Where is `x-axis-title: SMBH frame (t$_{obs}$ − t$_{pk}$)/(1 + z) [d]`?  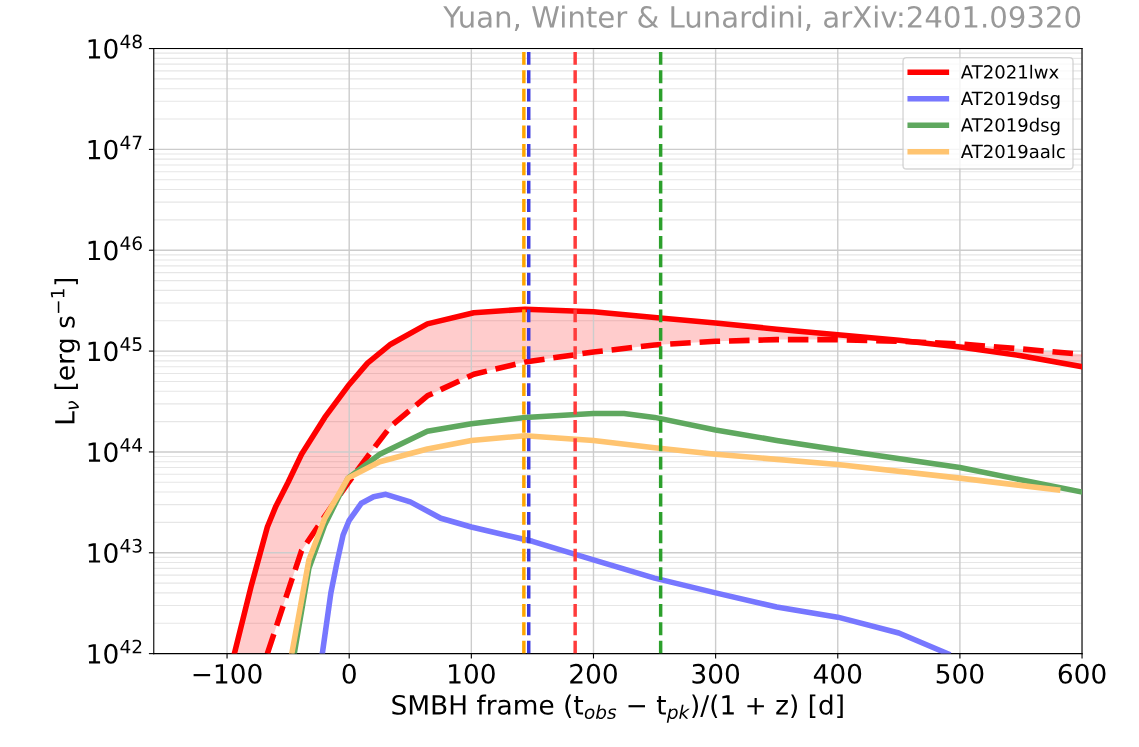 x-axis-title: SMBH frame (t$_{obs}$ − t$_{pk}$)/(1 + z) [d] is located at coordinates (617, 708).